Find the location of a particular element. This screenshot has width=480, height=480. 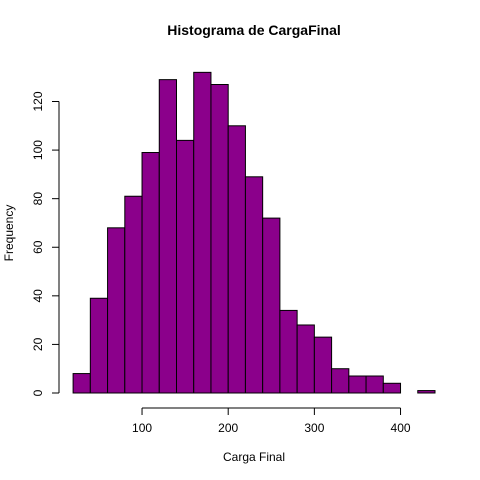

y-axis-label: Frequency is located at coordinates (9, 233).